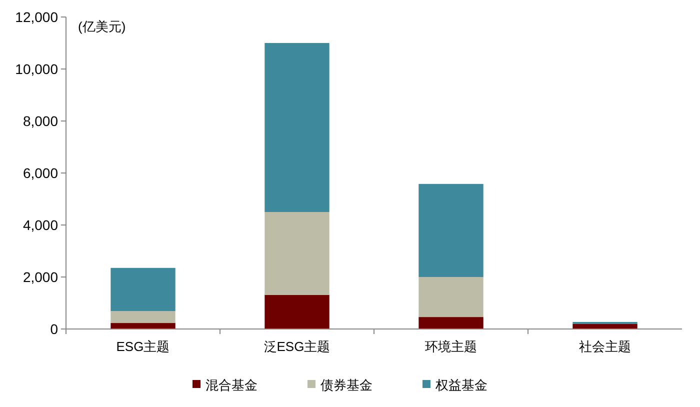 This screenshot has height=407, width=700. Describe the element at coordinates (102, 26) in the screenshot. I see `y-axis-title: (亿美元)` at that location.